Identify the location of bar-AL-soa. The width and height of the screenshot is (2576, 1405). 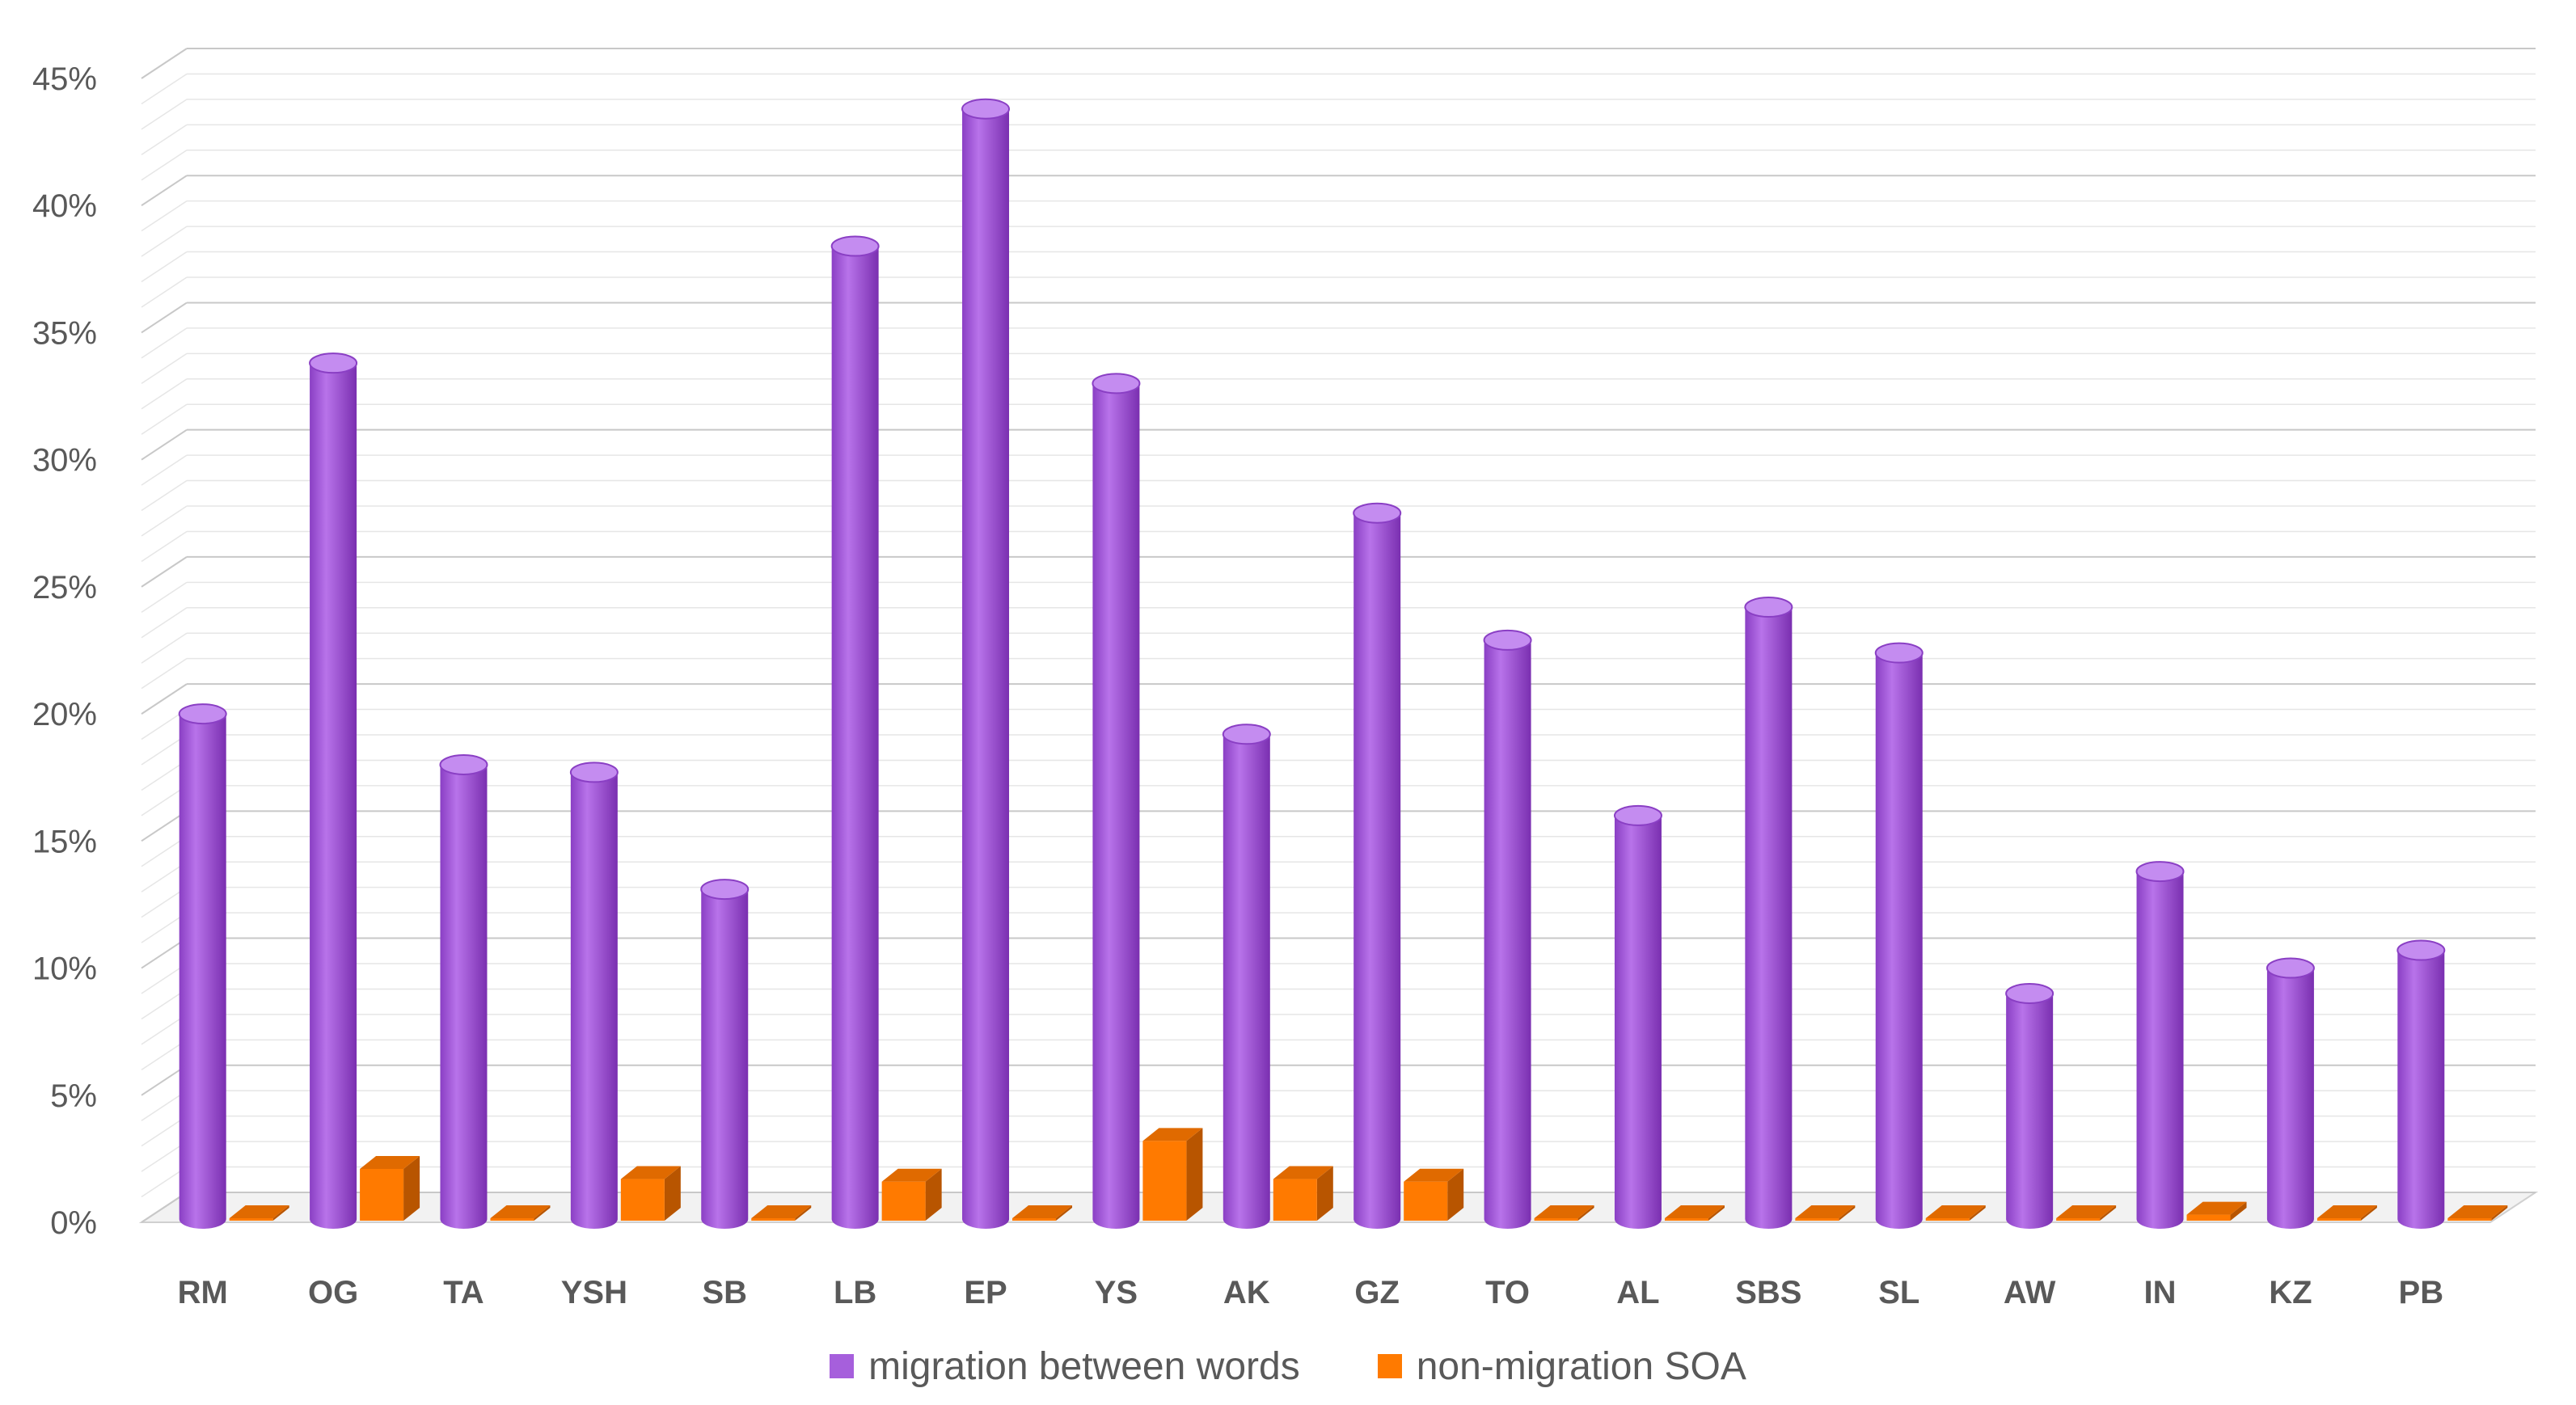
(1694, 1213).